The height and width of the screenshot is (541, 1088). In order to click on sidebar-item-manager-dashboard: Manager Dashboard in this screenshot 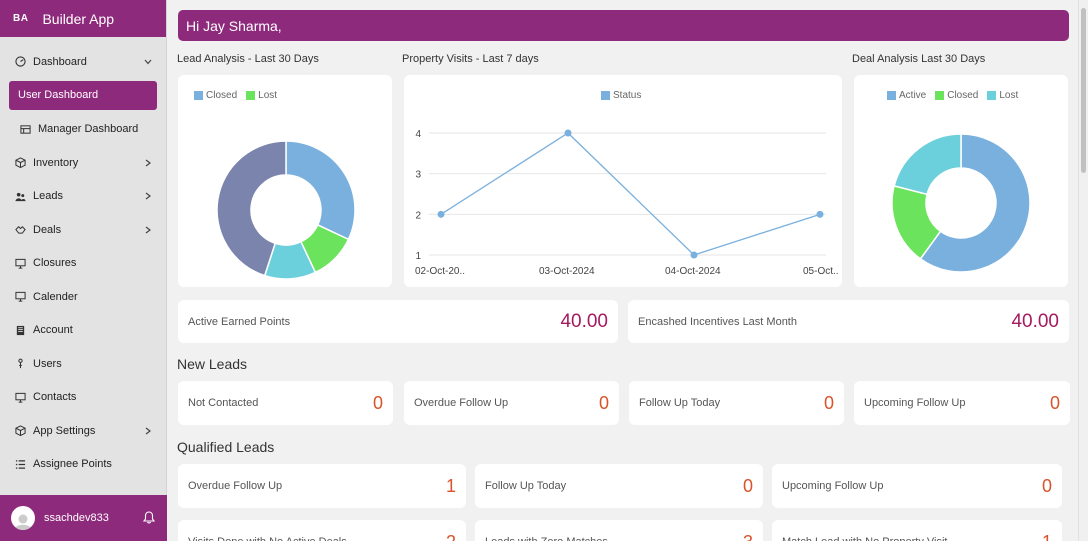, I will do `click(83, 130)`.